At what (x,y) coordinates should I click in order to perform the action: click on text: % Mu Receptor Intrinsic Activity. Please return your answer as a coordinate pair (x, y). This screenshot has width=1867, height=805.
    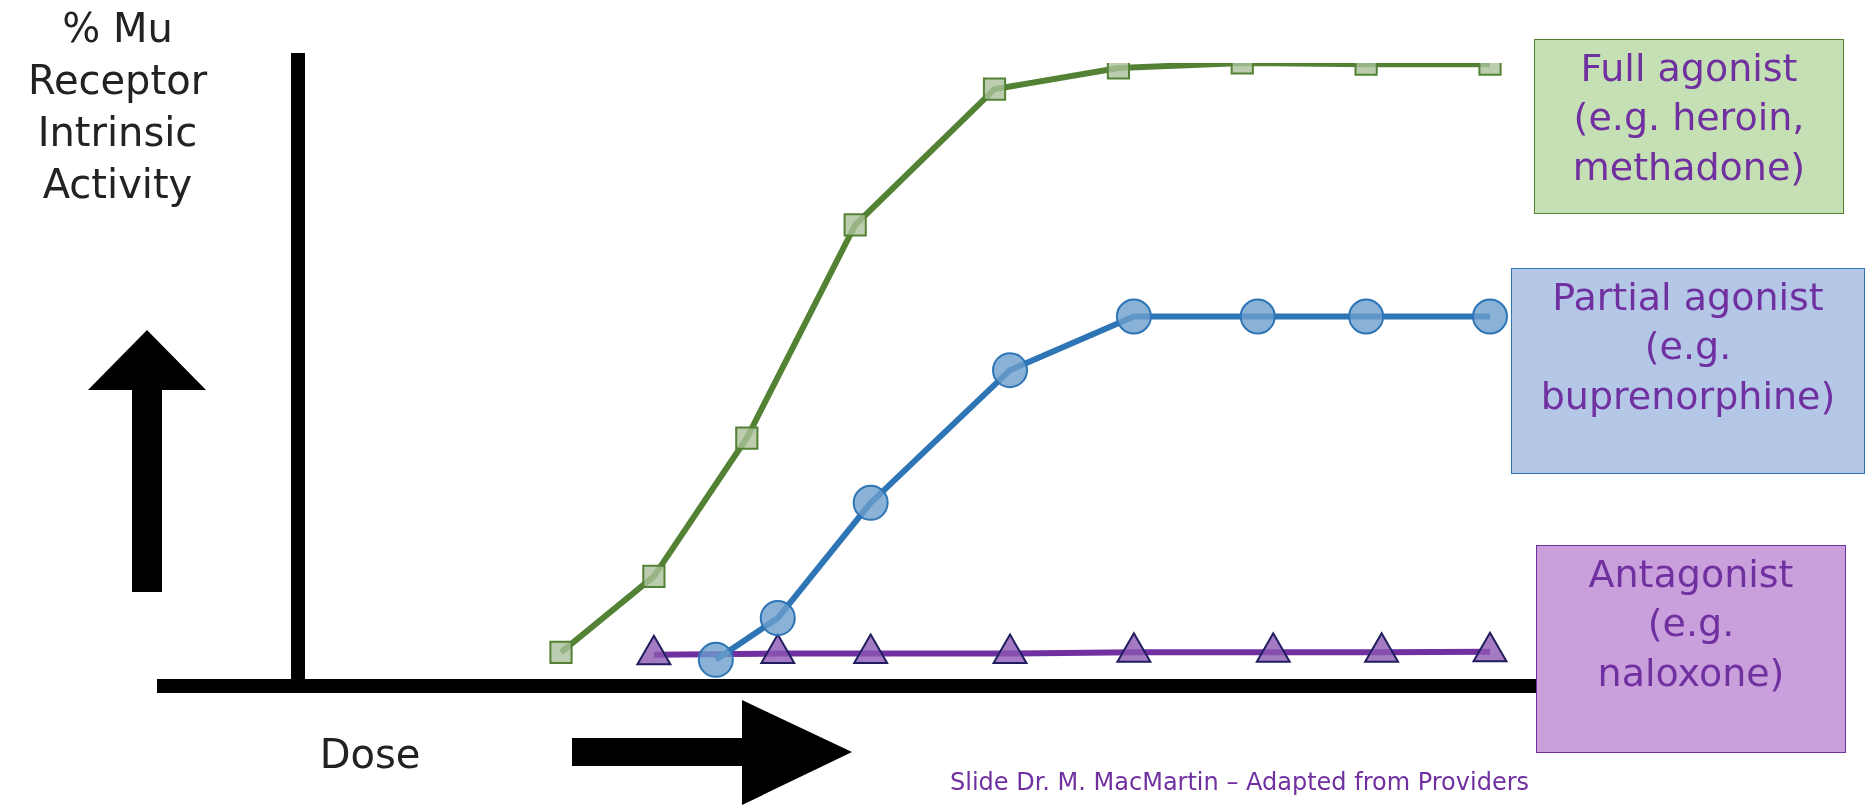
    Looking at the image, I should click on (117, 106).